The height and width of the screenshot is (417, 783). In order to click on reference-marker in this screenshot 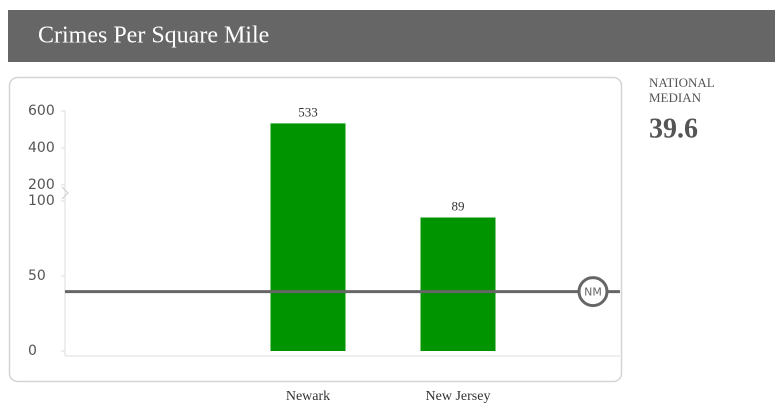, I will do `click(593, 292)`.